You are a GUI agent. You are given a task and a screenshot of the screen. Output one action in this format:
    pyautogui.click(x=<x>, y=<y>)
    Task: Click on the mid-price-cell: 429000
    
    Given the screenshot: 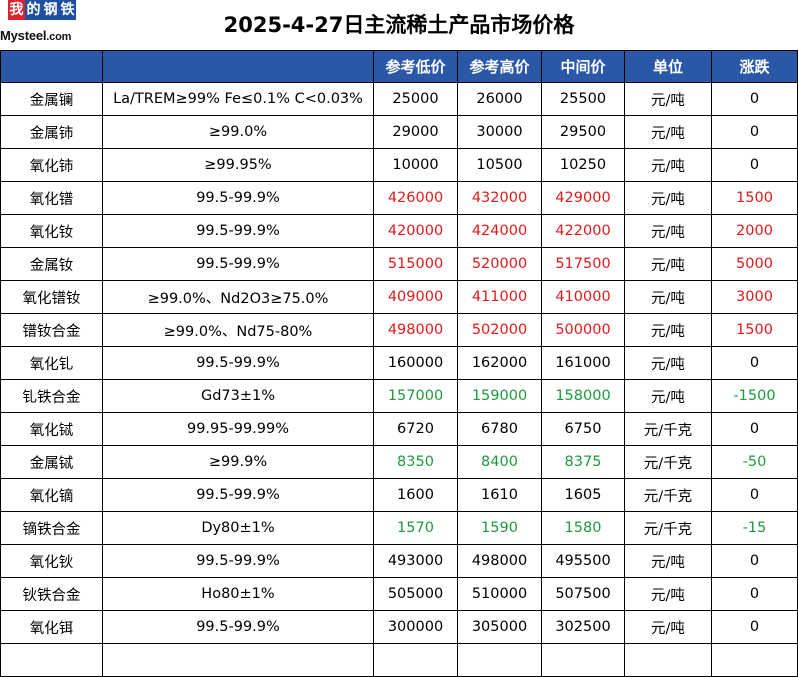 What is the action you would take?
    pyautogui.click(x=583, y=198)
    